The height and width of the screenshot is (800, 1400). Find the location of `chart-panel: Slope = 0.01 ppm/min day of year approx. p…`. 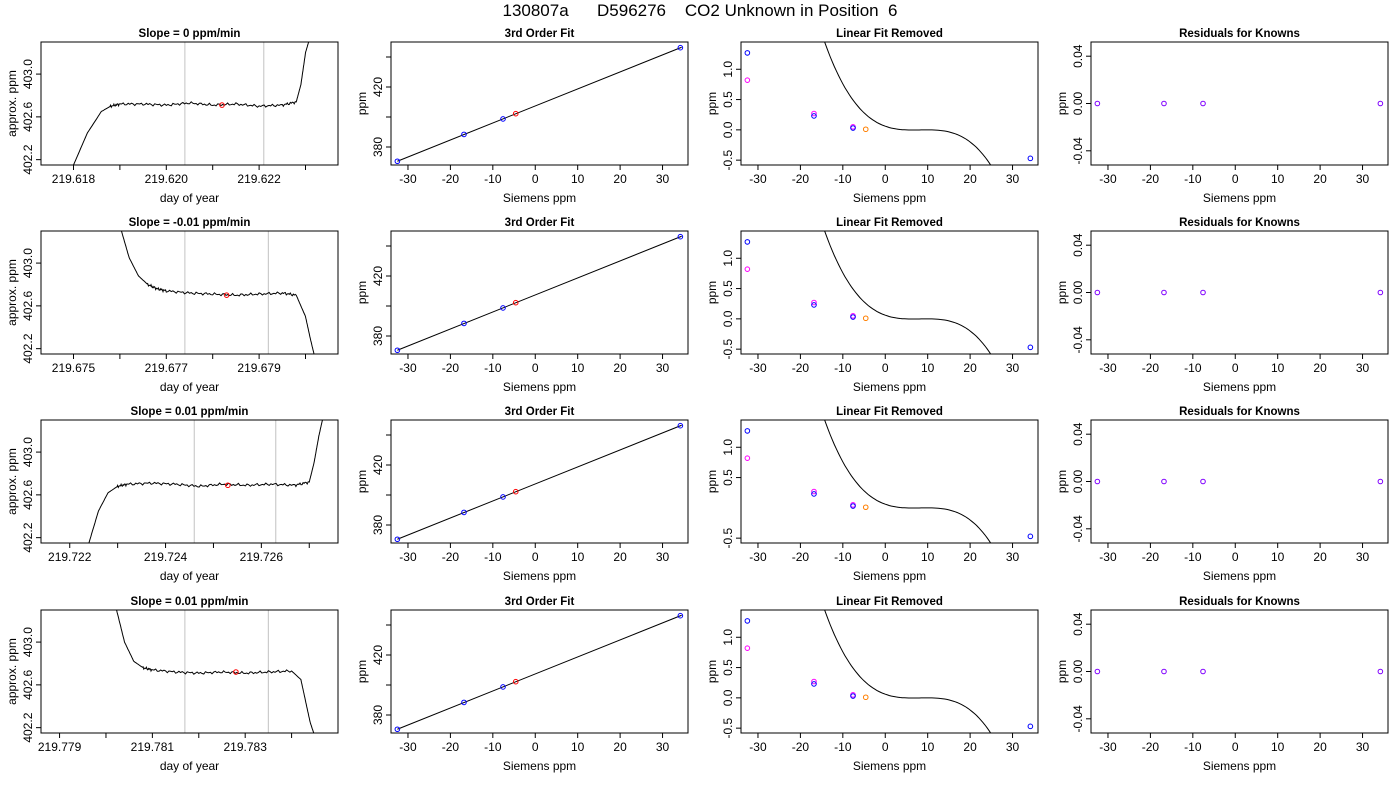

chart-panel: Slope = 0.01 ppm/min day of year approx. p… is located at coordinates (175, 495).